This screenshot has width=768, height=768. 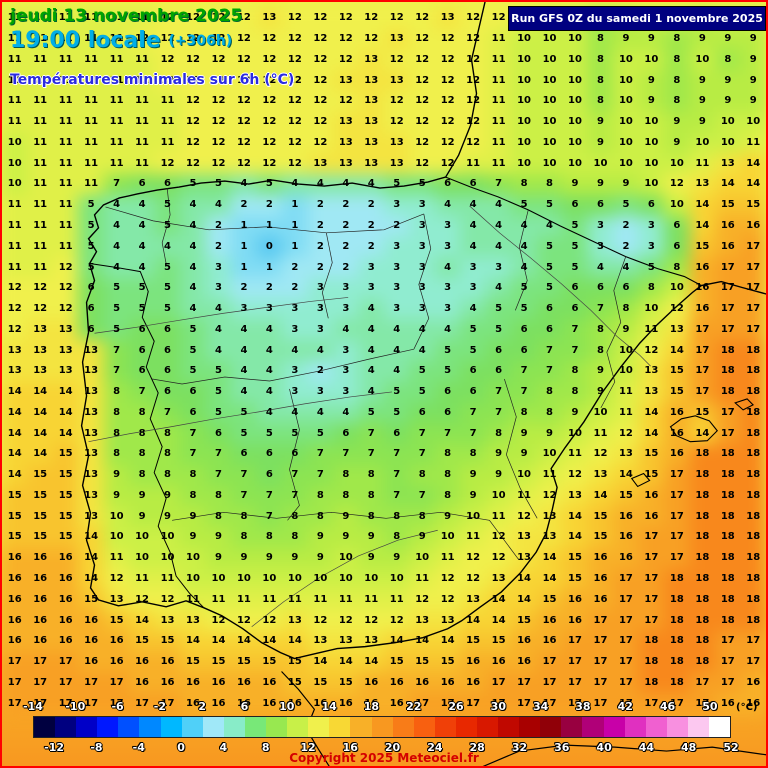 I want to click on time-title: 19:00 locale (+306h), so click(x=121, y=40).